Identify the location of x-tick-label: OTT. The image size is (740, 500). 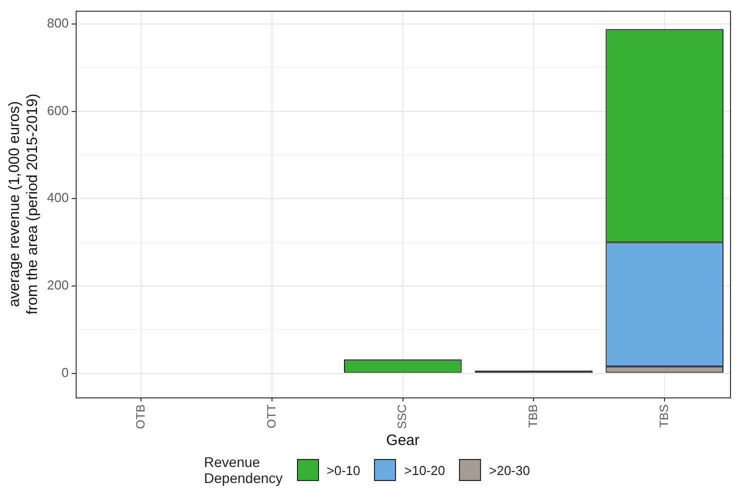
(271, 416).